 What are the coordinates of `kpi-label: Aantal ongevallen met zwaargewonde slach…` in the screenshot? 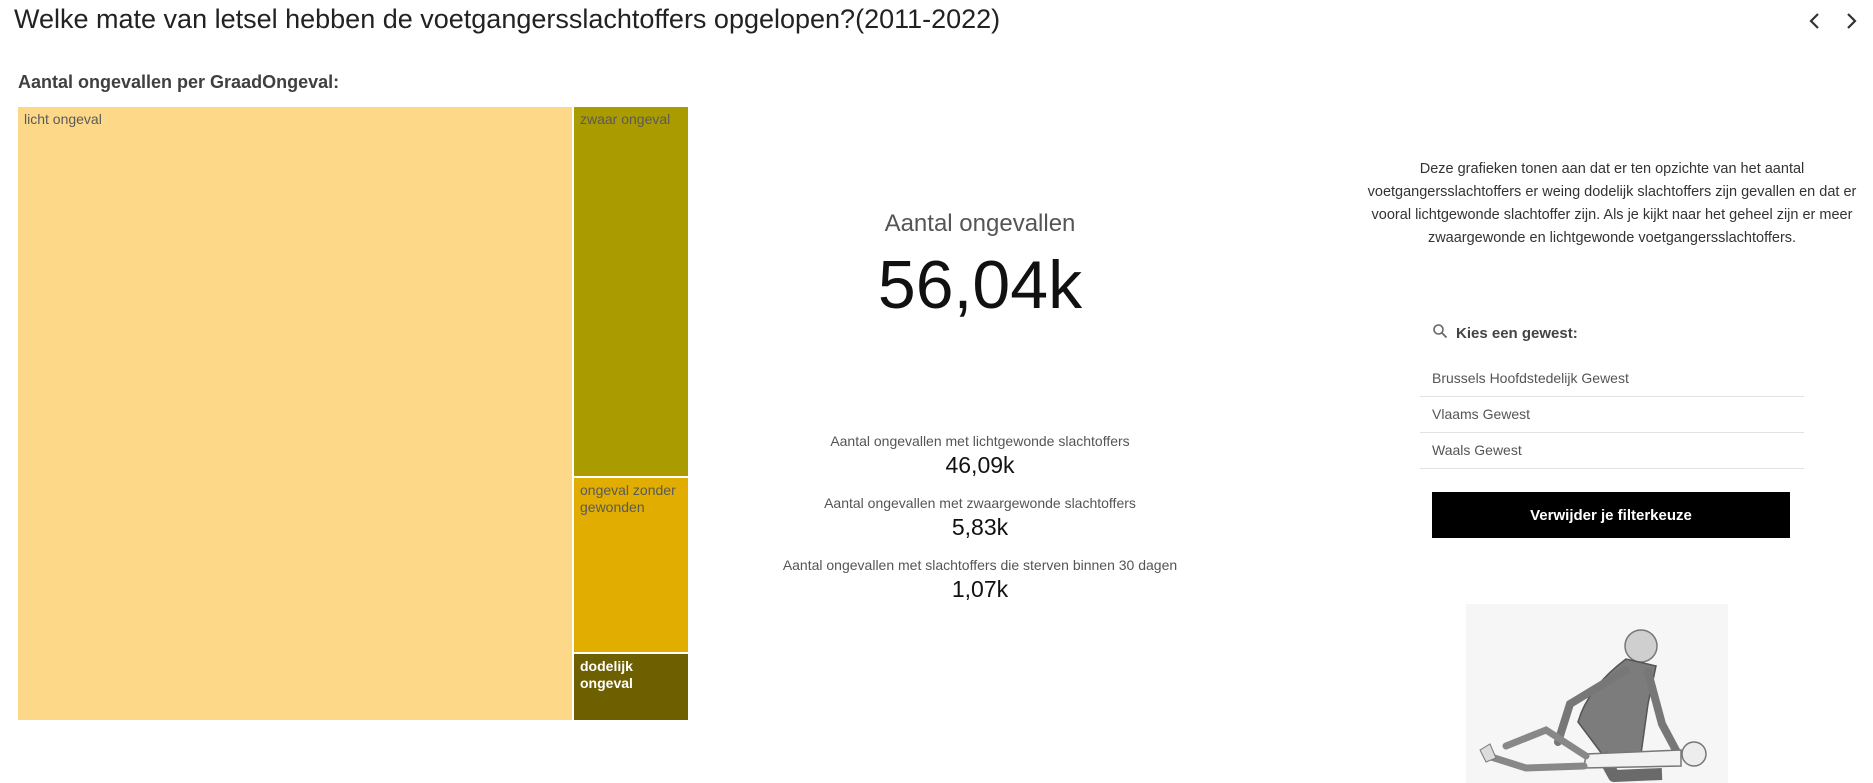 It's located at (980, 503).